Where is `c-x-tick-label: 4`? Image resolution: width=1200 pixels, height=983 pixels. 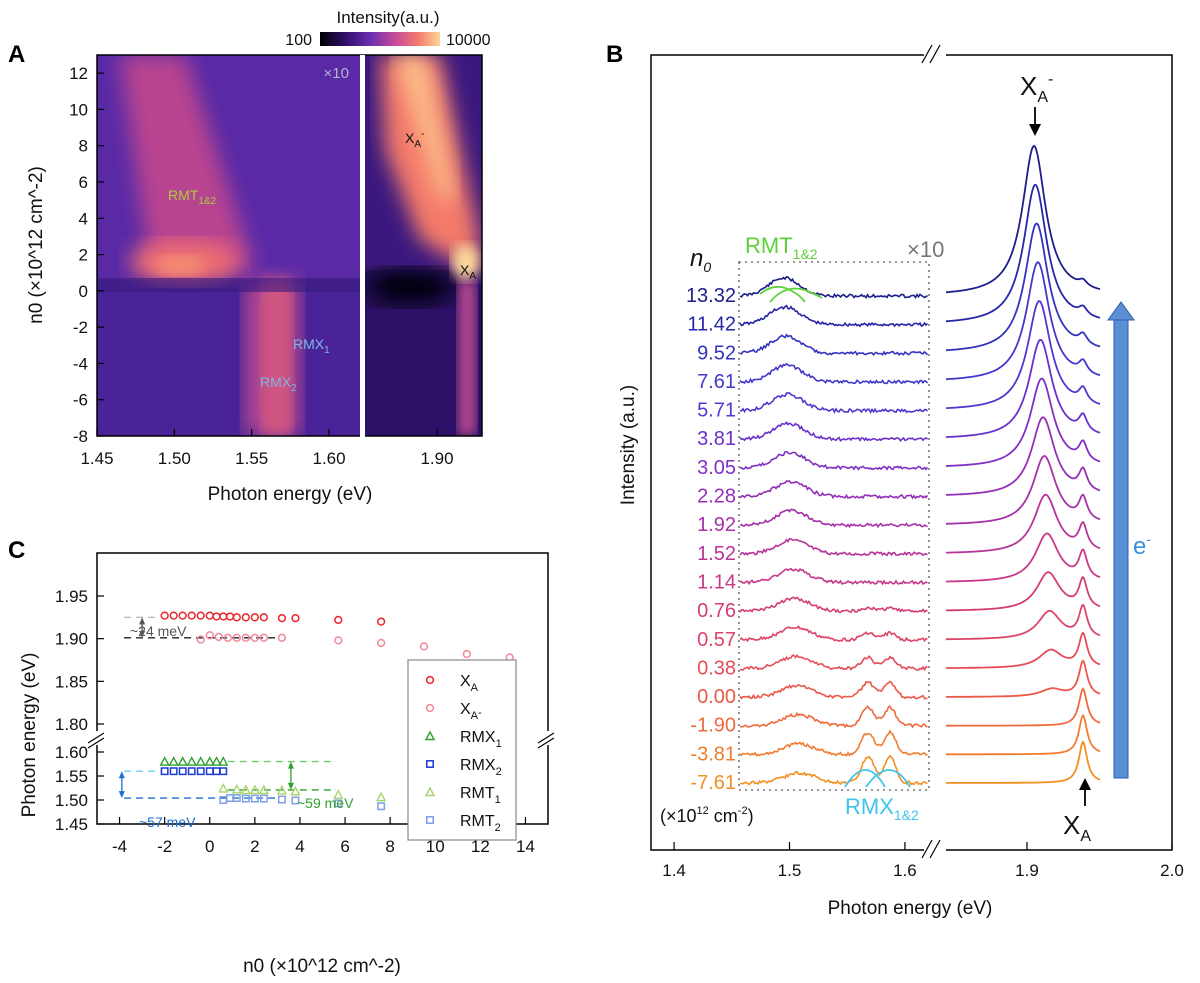 c-x-tick-label: 4 is located at coordinates (299, 846).